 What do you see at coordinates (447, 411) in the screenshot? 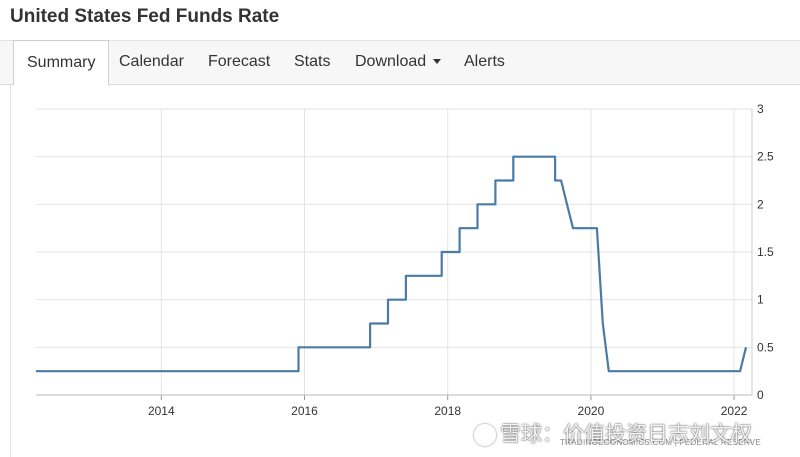
I see `x-tick-label: 2018` at bounding box center [447, 411].